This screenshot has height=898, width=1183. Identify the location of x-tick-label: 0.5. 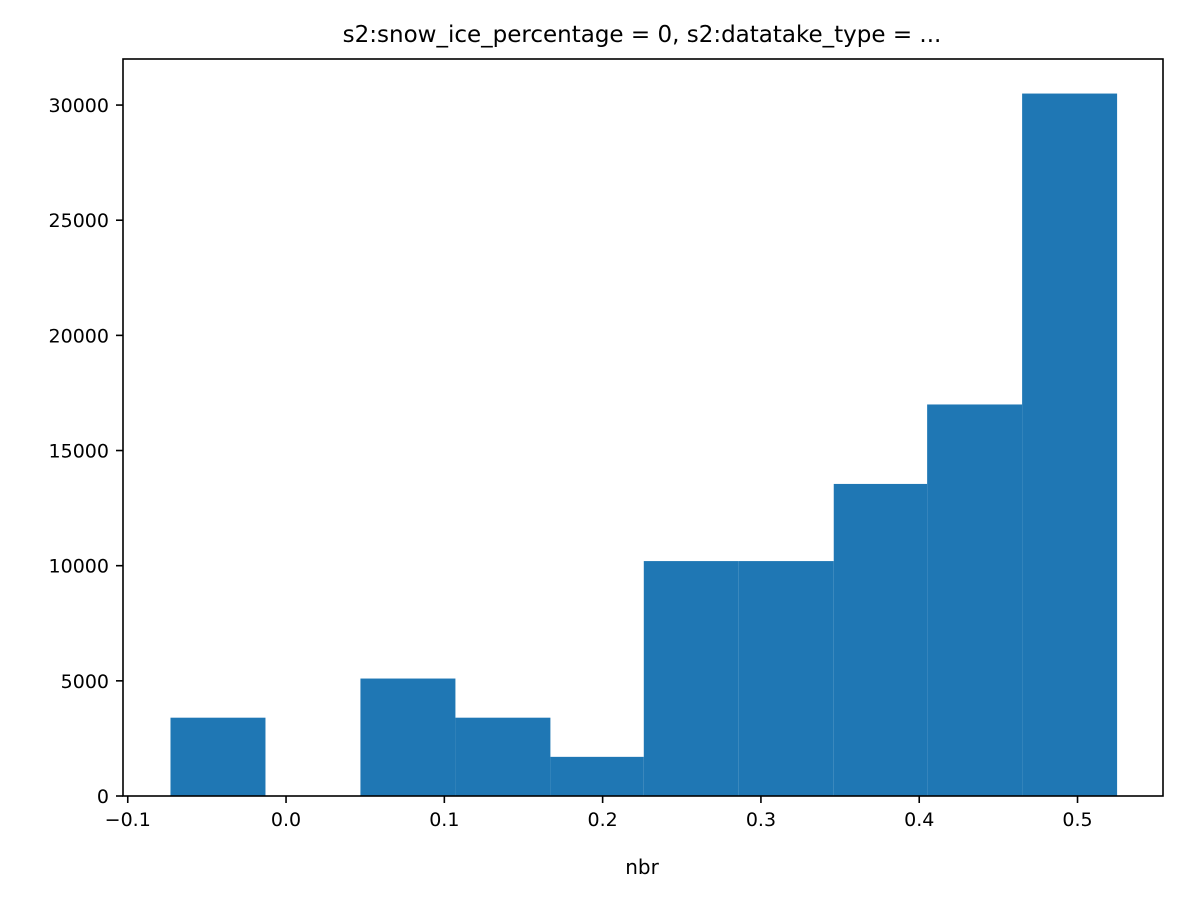
(1077, 820).